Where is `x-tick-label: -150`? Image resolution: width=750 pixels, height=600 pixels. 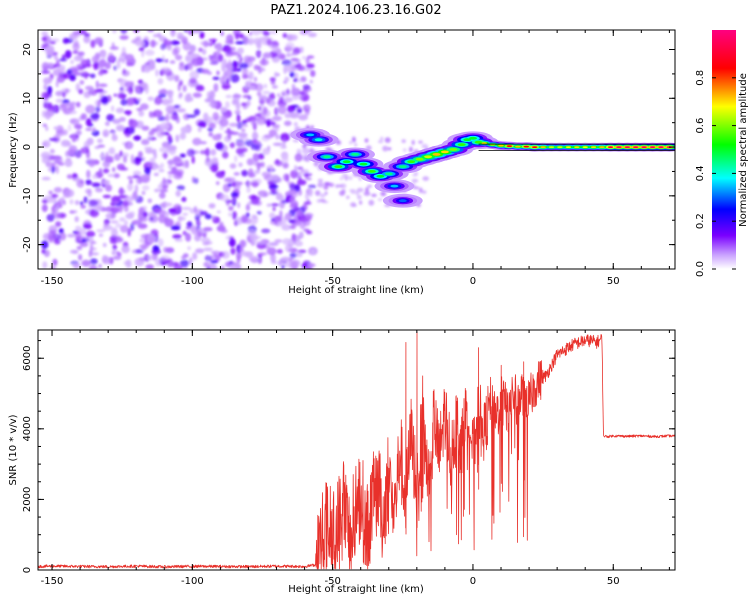
x-tick-label: -150 is located at coordinates (52, 281).